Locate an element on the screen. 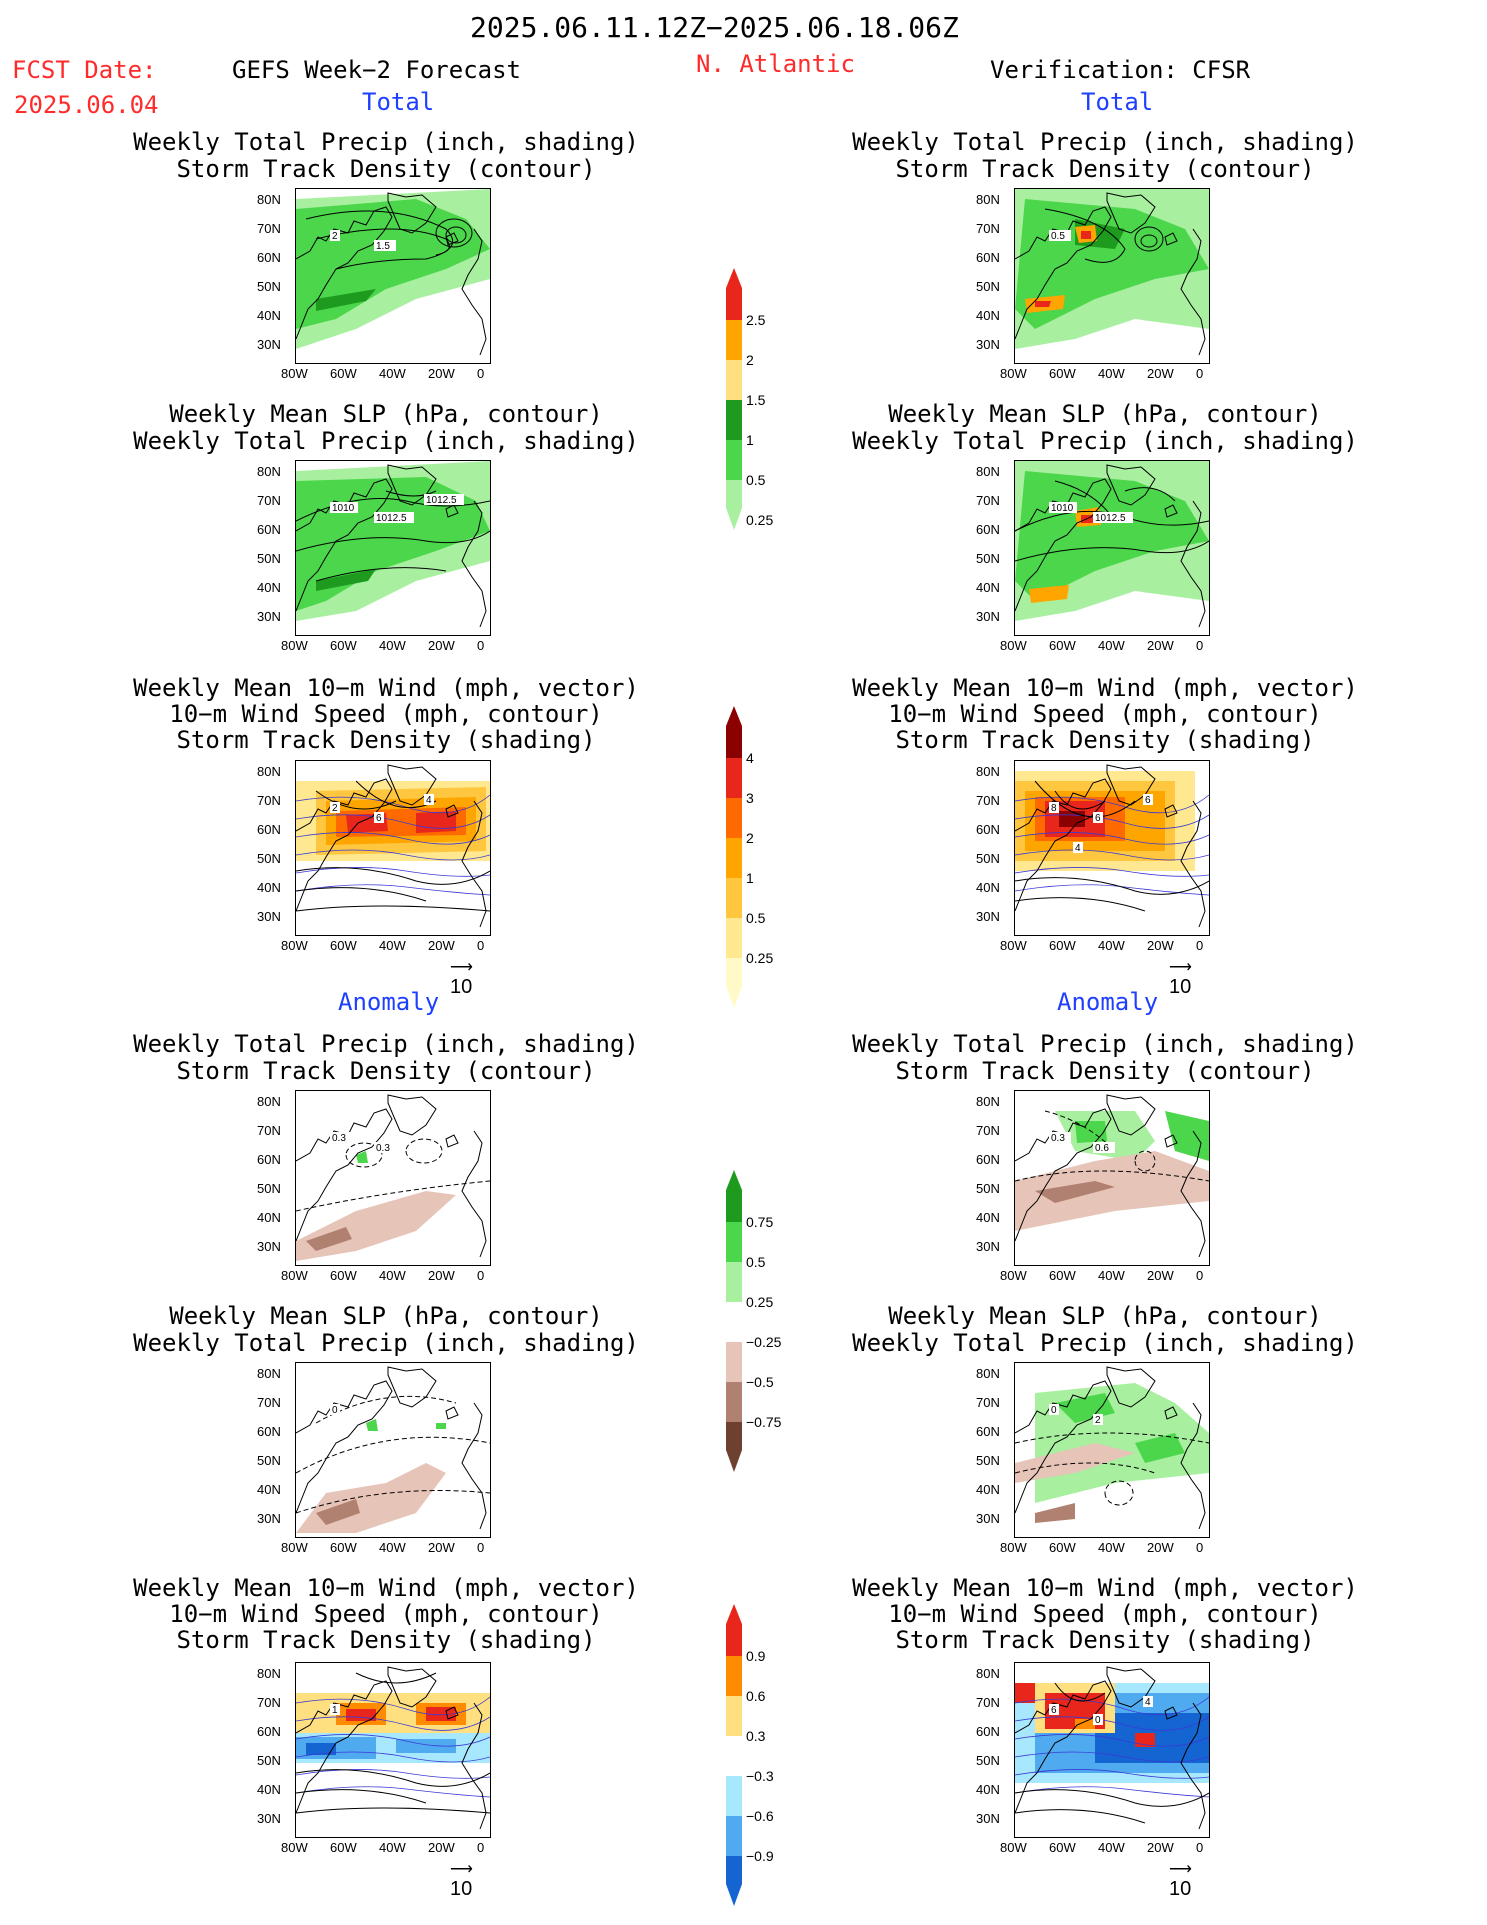 This screenshot has width=1487, height=1925. map-forecast-precip-storm: 2 1.5 is located at coordinates (393, 276).